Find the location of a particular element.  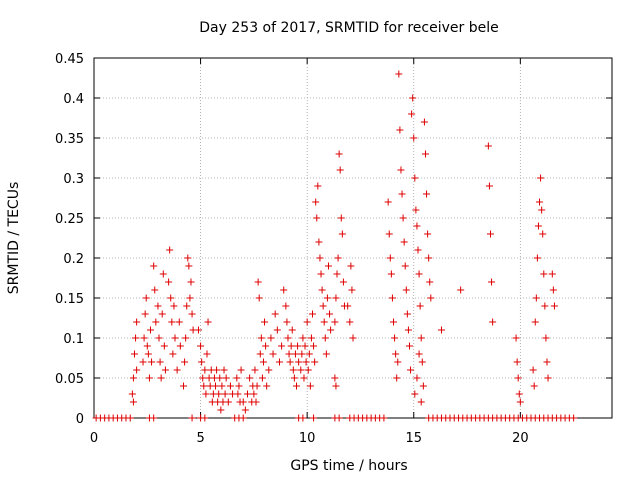

y-tick-label: 0.05 is located at coordinates (69, 379).